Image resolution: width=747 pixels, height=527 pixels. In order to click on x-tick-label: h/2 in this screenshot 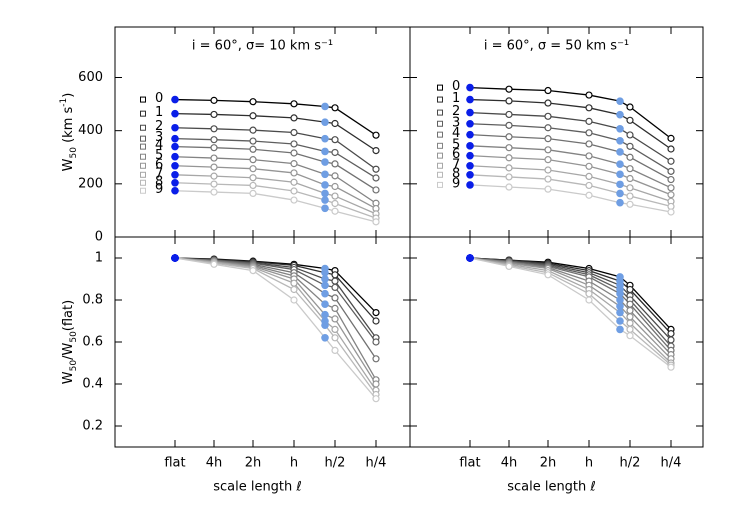, I will do `click(335, 463)`.